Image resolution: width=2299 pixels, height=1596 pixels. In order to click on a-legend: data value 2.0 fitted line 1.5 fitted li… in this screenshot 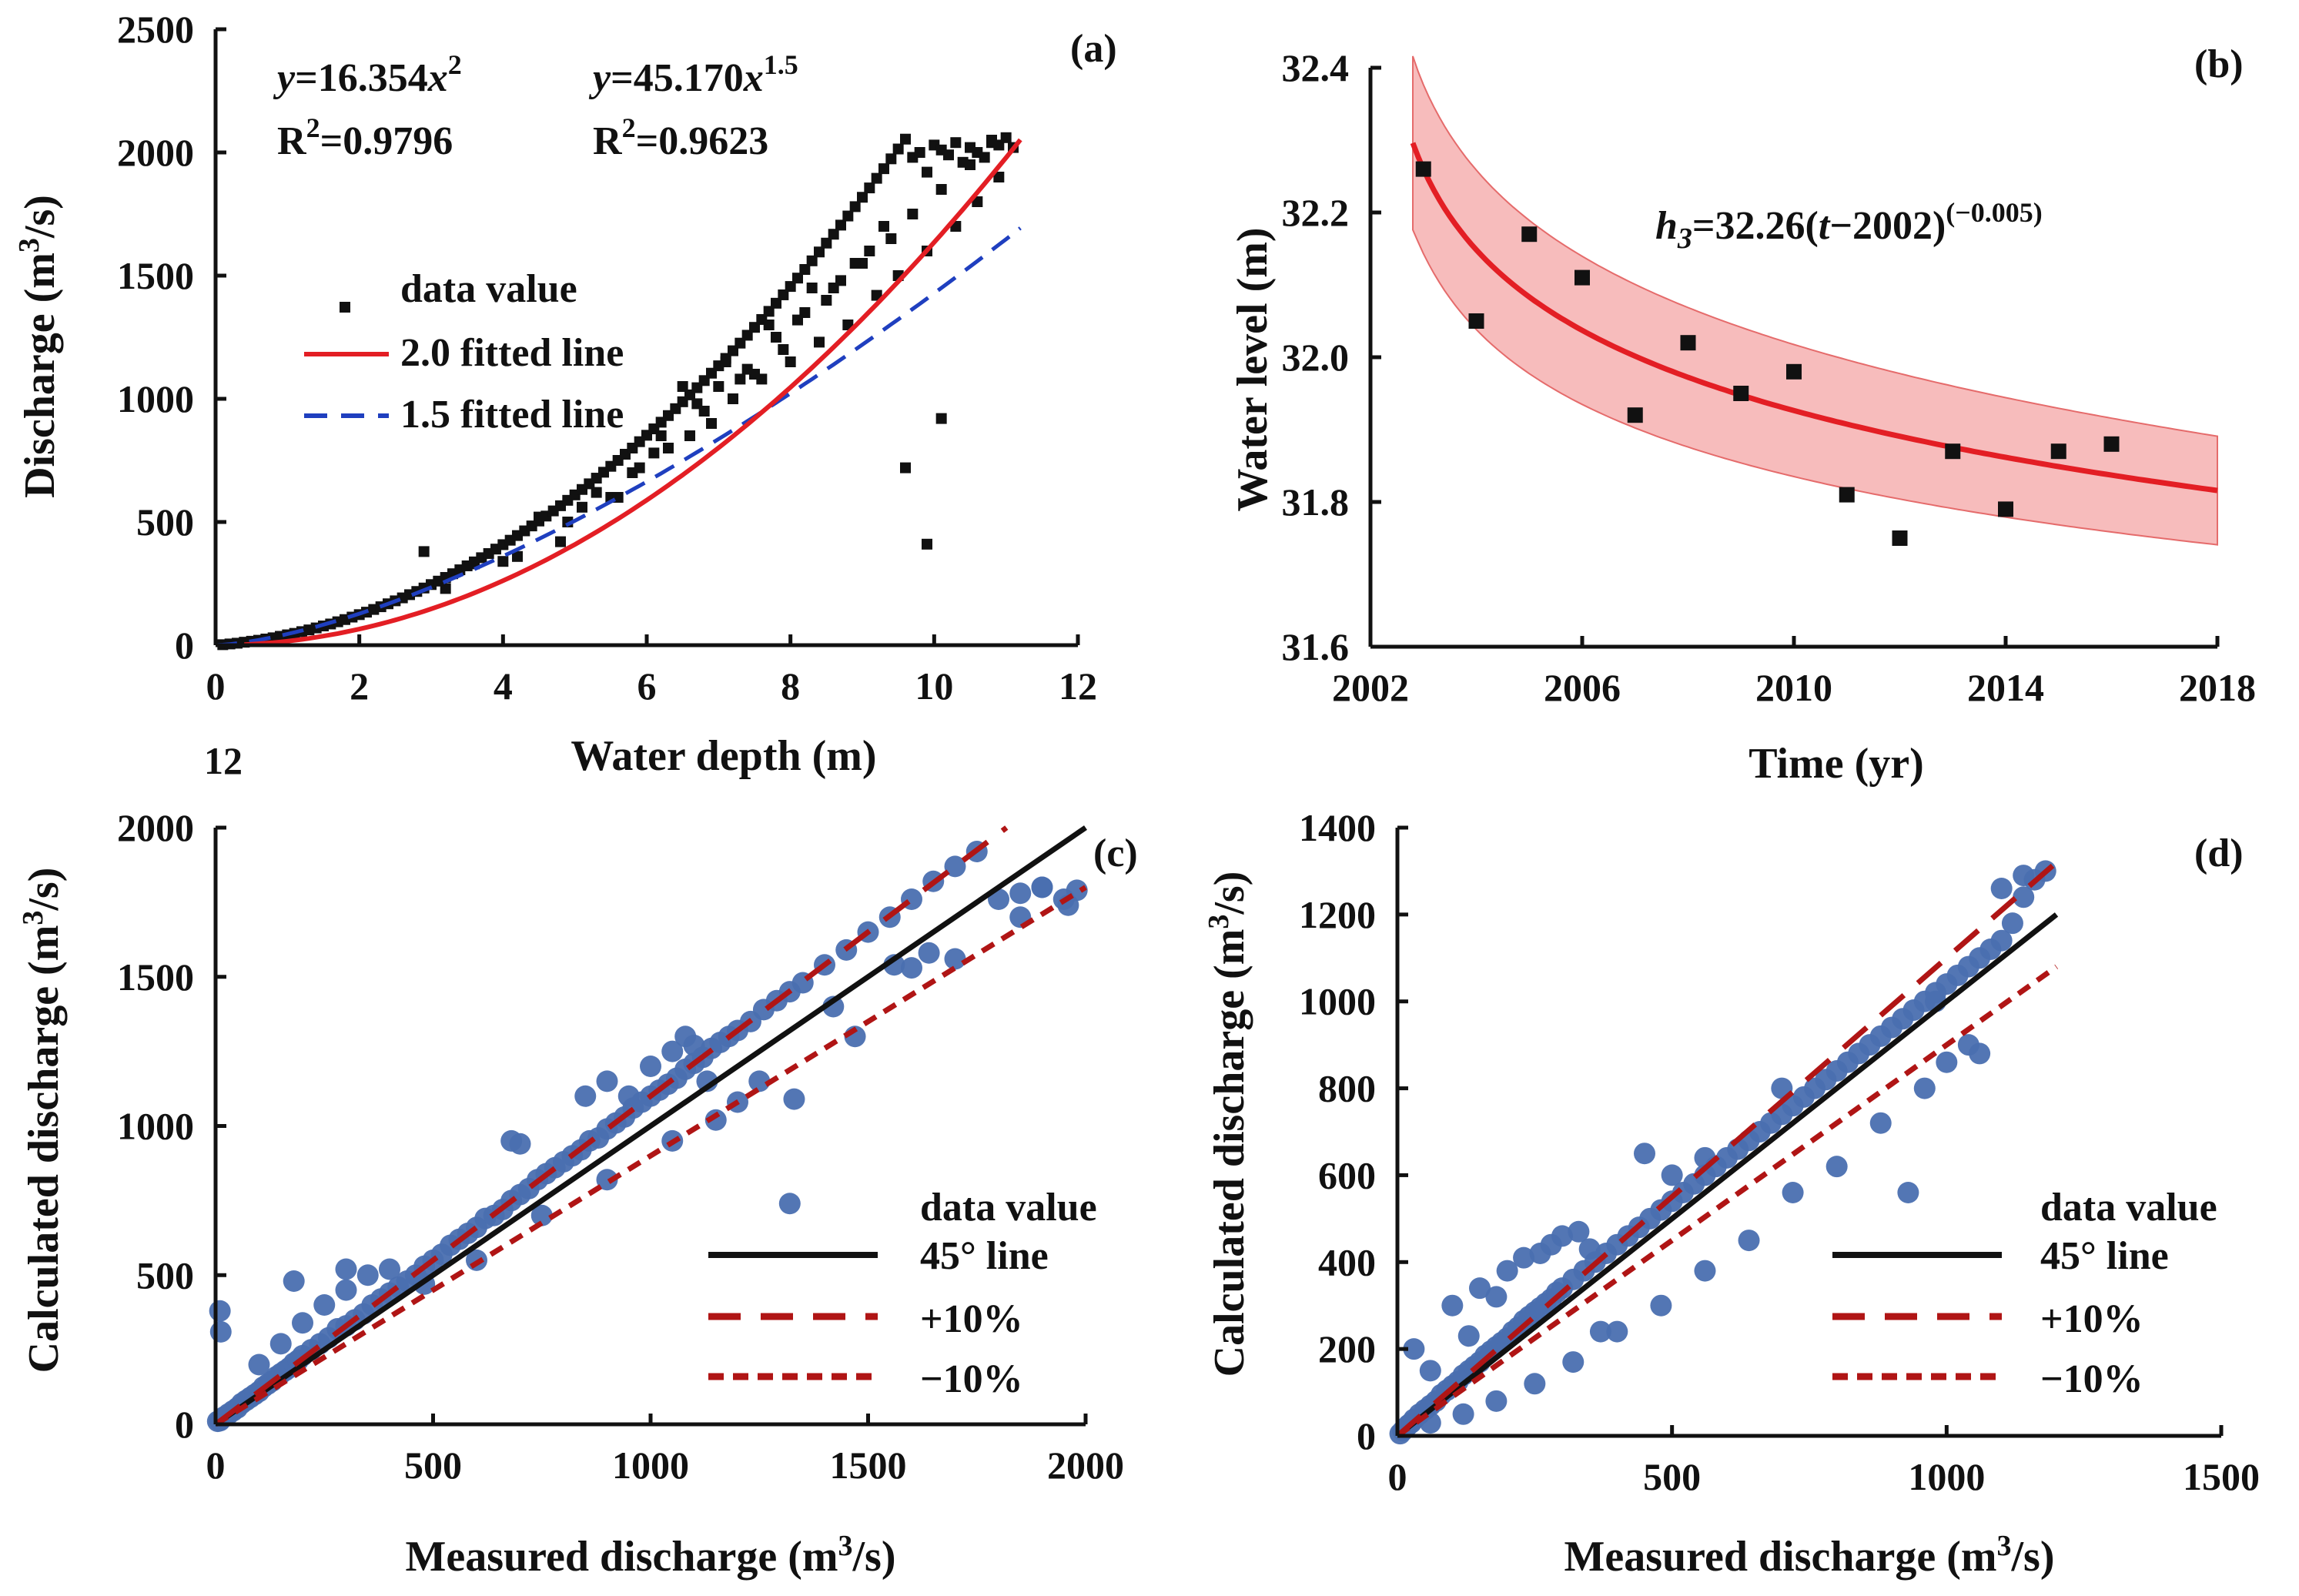, I will do `click(464, 352)`.